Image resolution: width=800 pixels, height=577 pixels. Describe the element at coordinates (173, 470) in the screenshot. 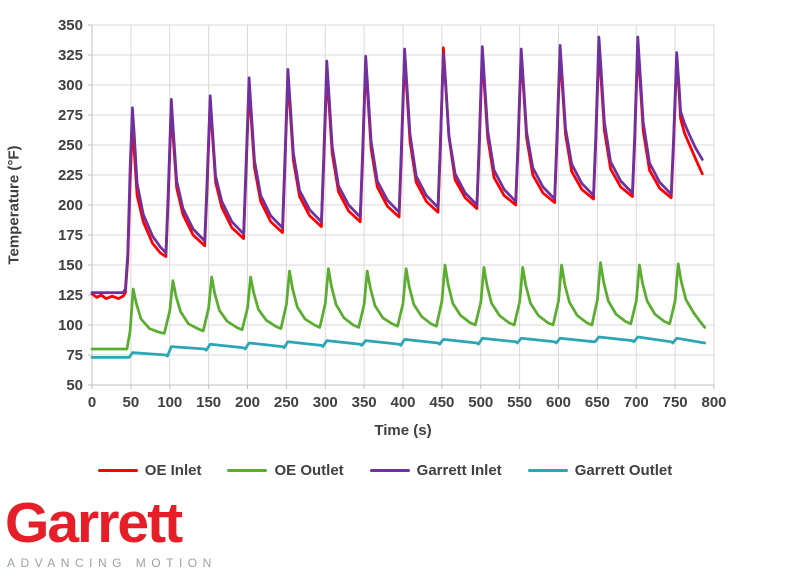

I see `legend-label-oe-inlet: OE Inlet` at that location.